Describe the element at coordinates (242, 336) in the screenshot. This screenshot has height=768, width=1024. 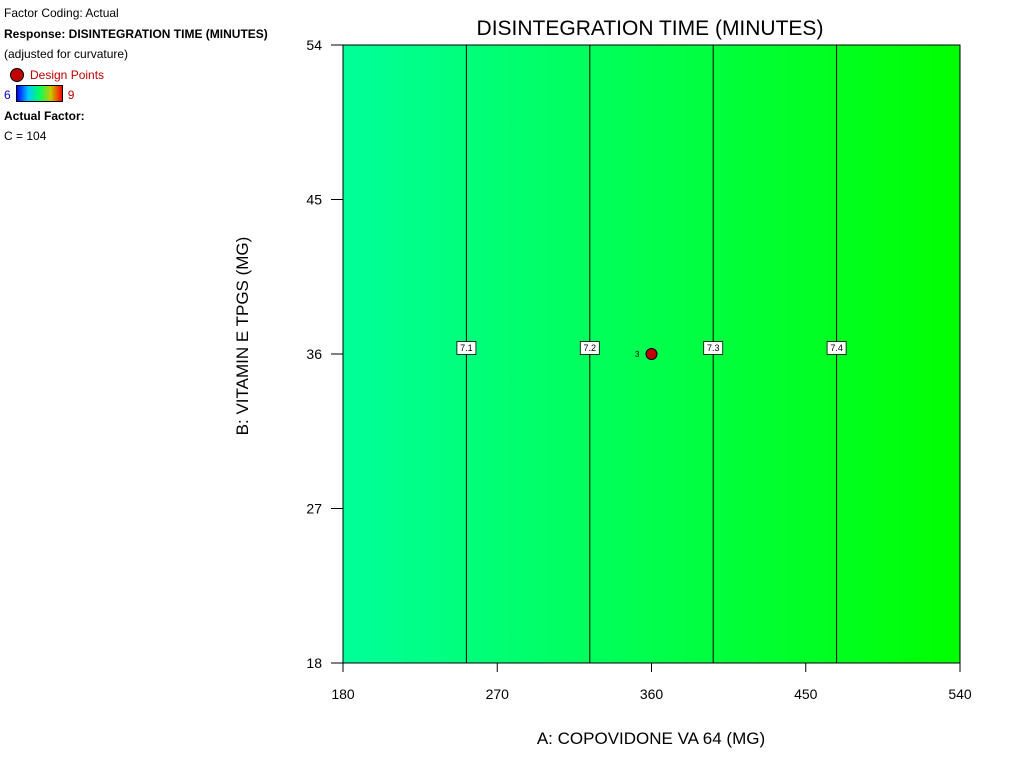
I see `y-axis-title: B: VITAMIN E TPGS (MG)` at that location.